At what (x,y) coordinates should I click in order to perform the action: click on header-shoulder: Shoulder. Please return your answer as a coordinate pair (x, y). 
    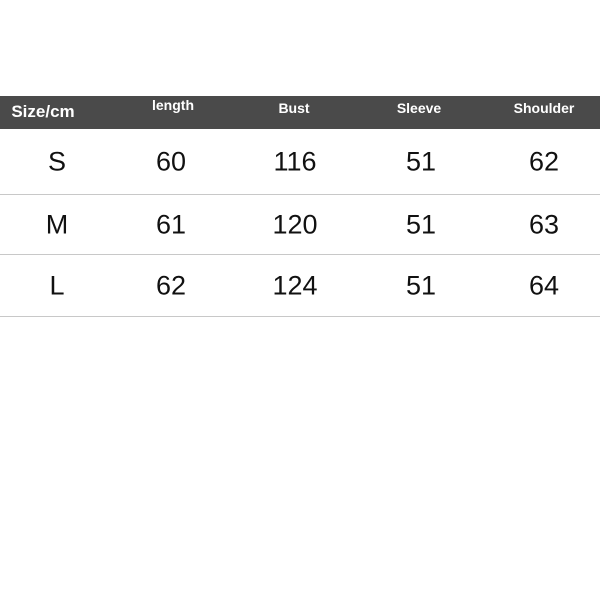
    Looking at the image, I should click on (544, 108).